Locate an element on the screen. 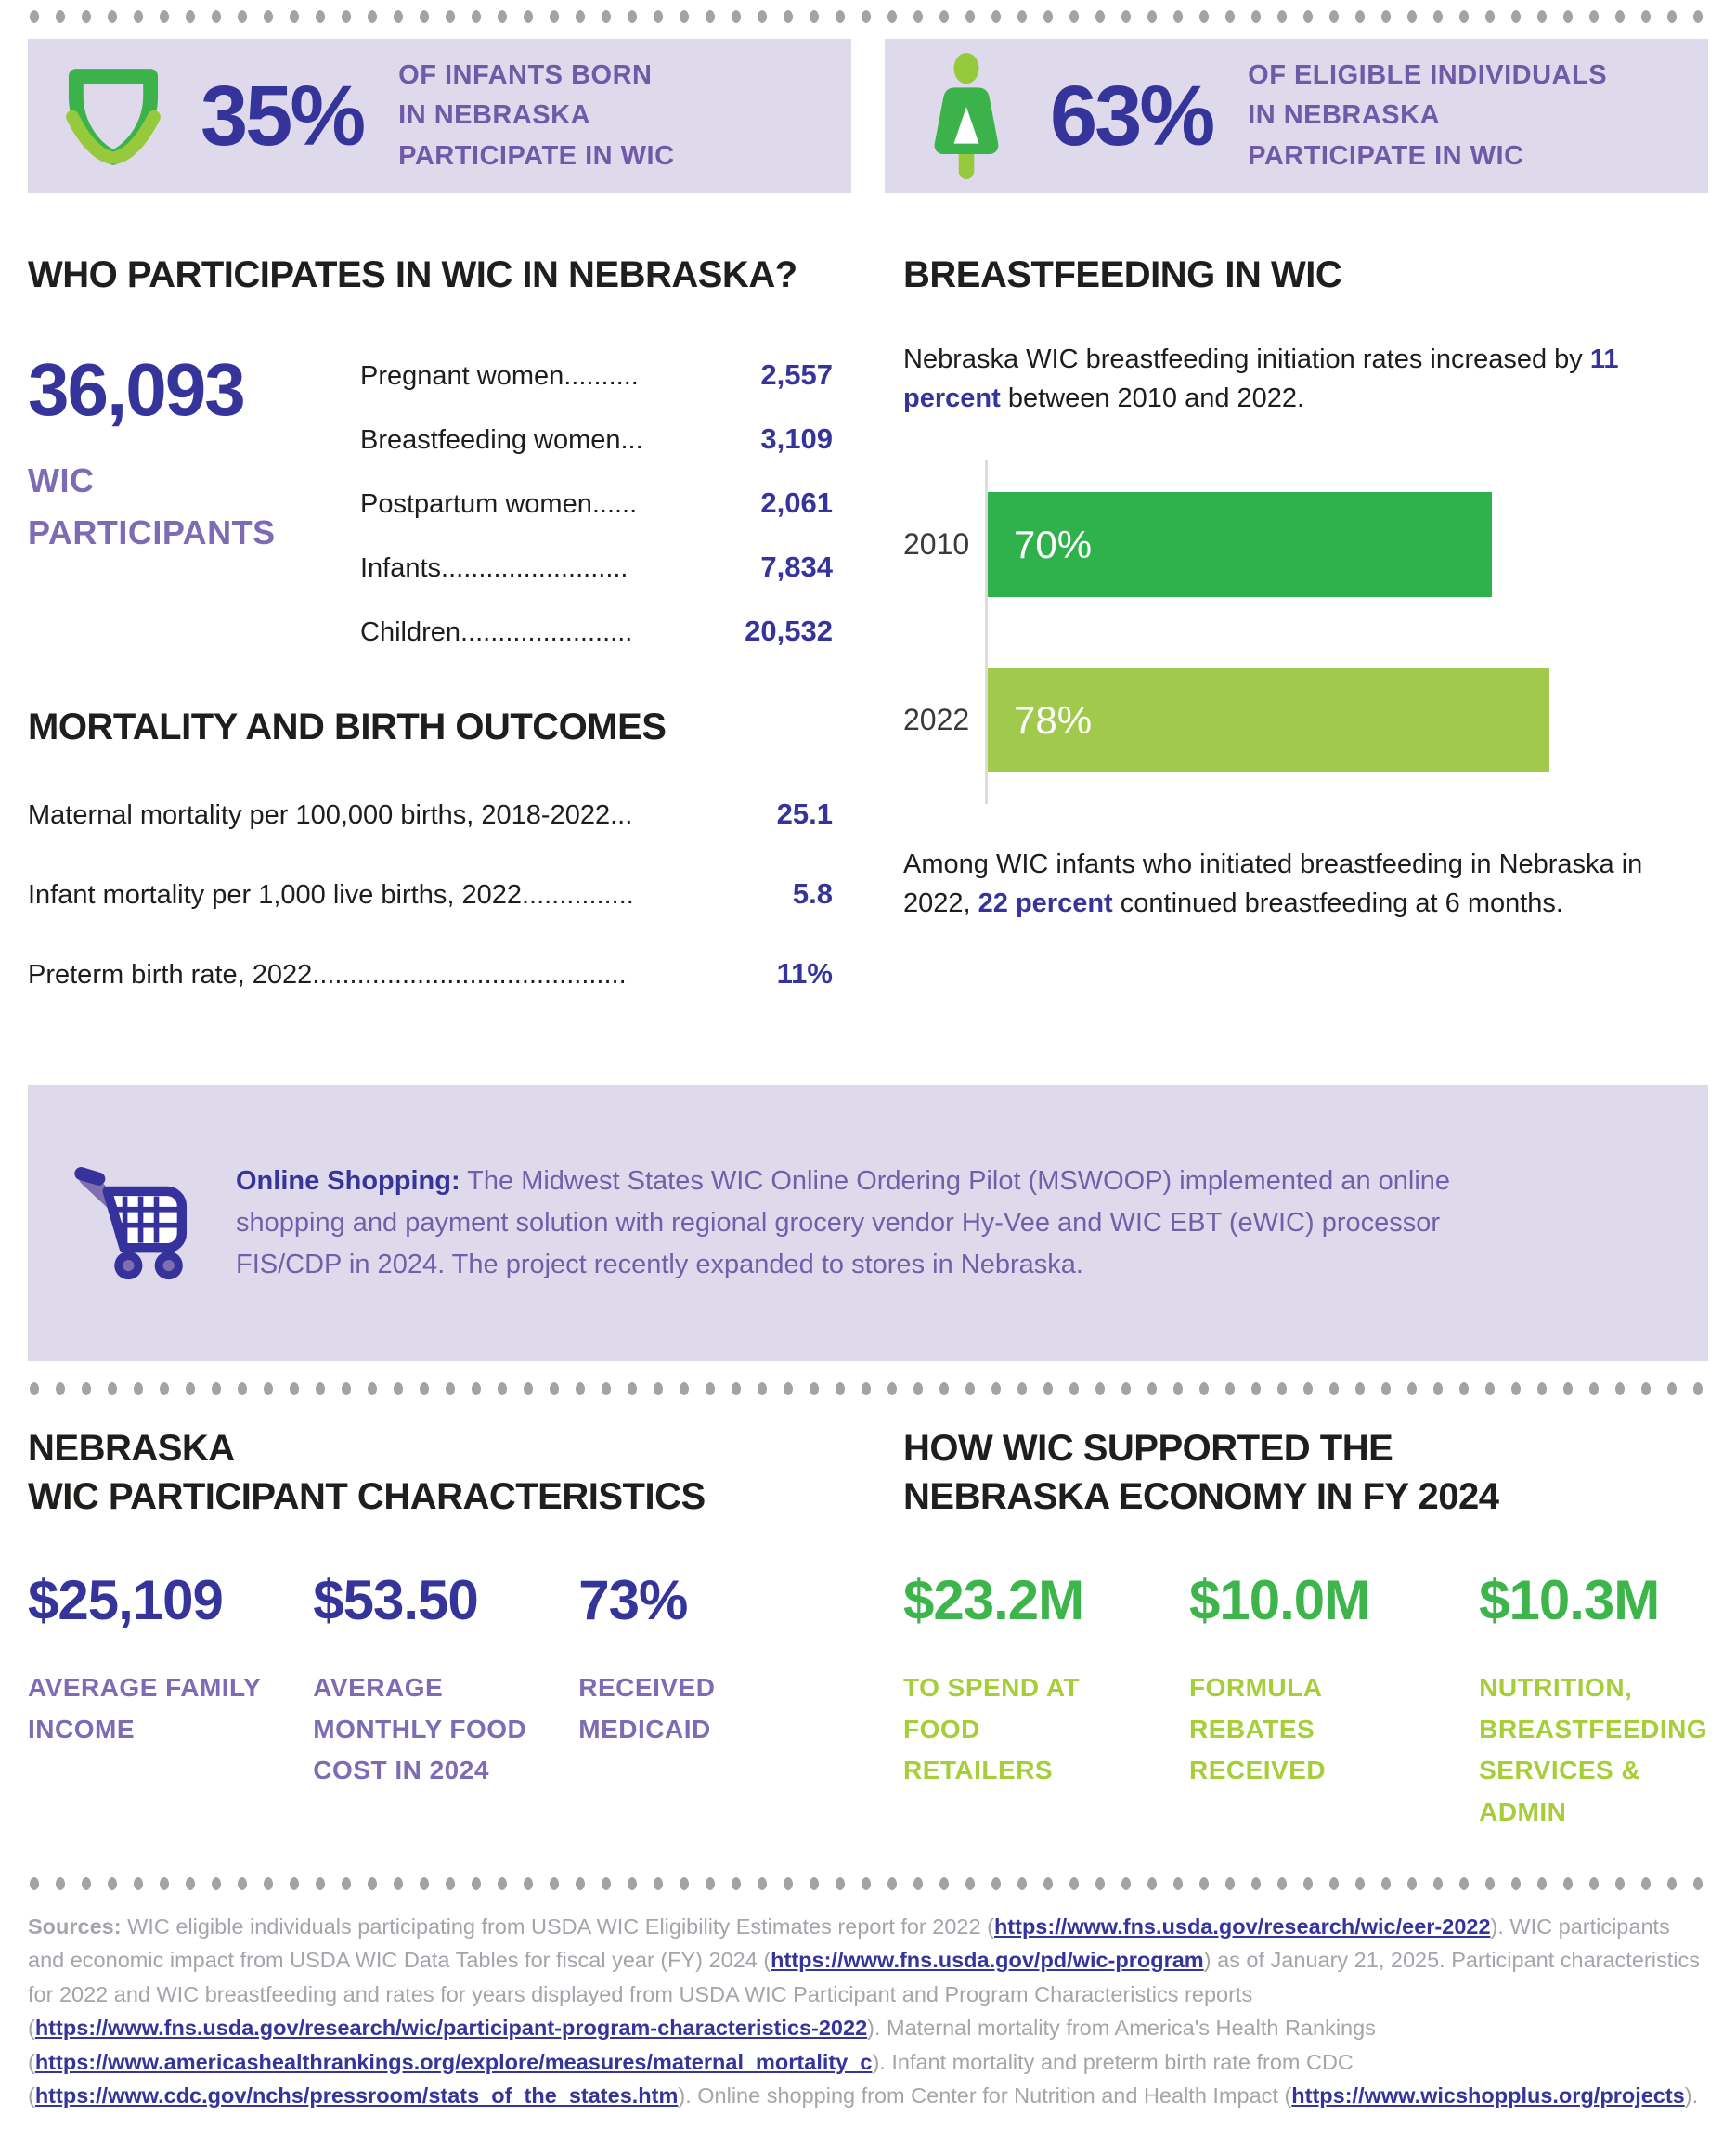 The height and width of the screenshot is (2153, 1736). participant-row: Postpartum women...... 2,061 is located at coordinates (596, 503).